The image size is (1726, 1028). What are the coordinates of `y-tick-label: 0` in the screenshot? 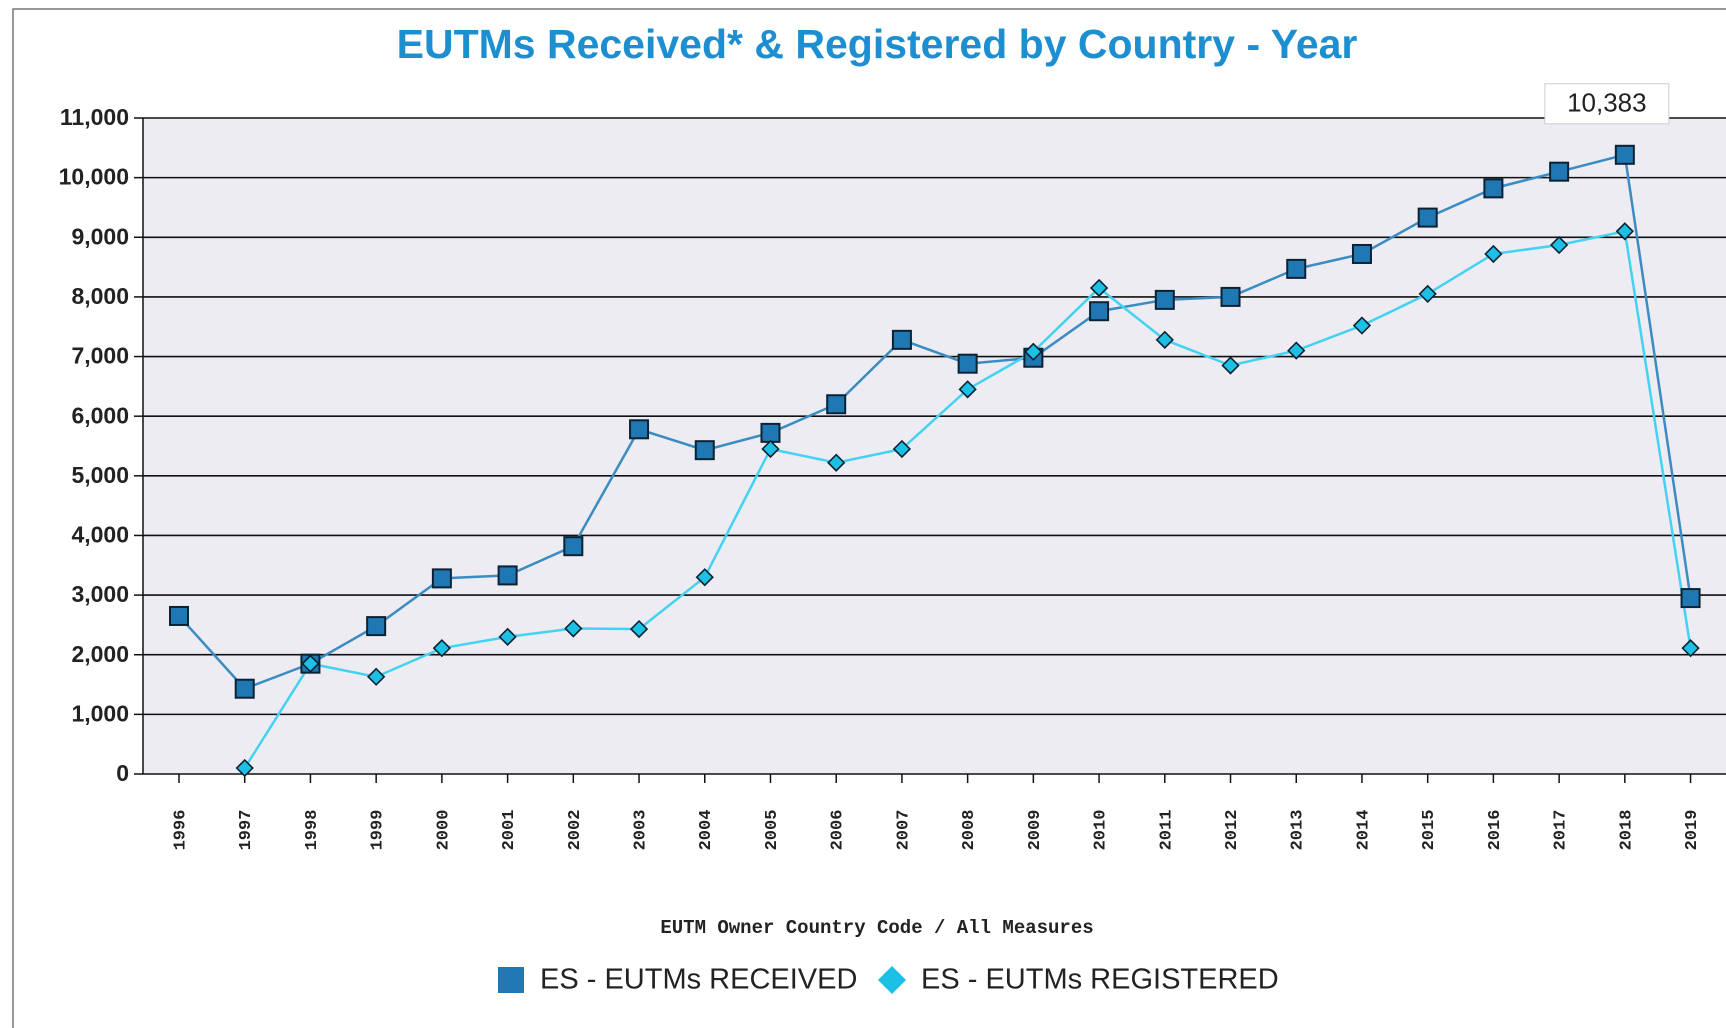 It's located at (122, 773).